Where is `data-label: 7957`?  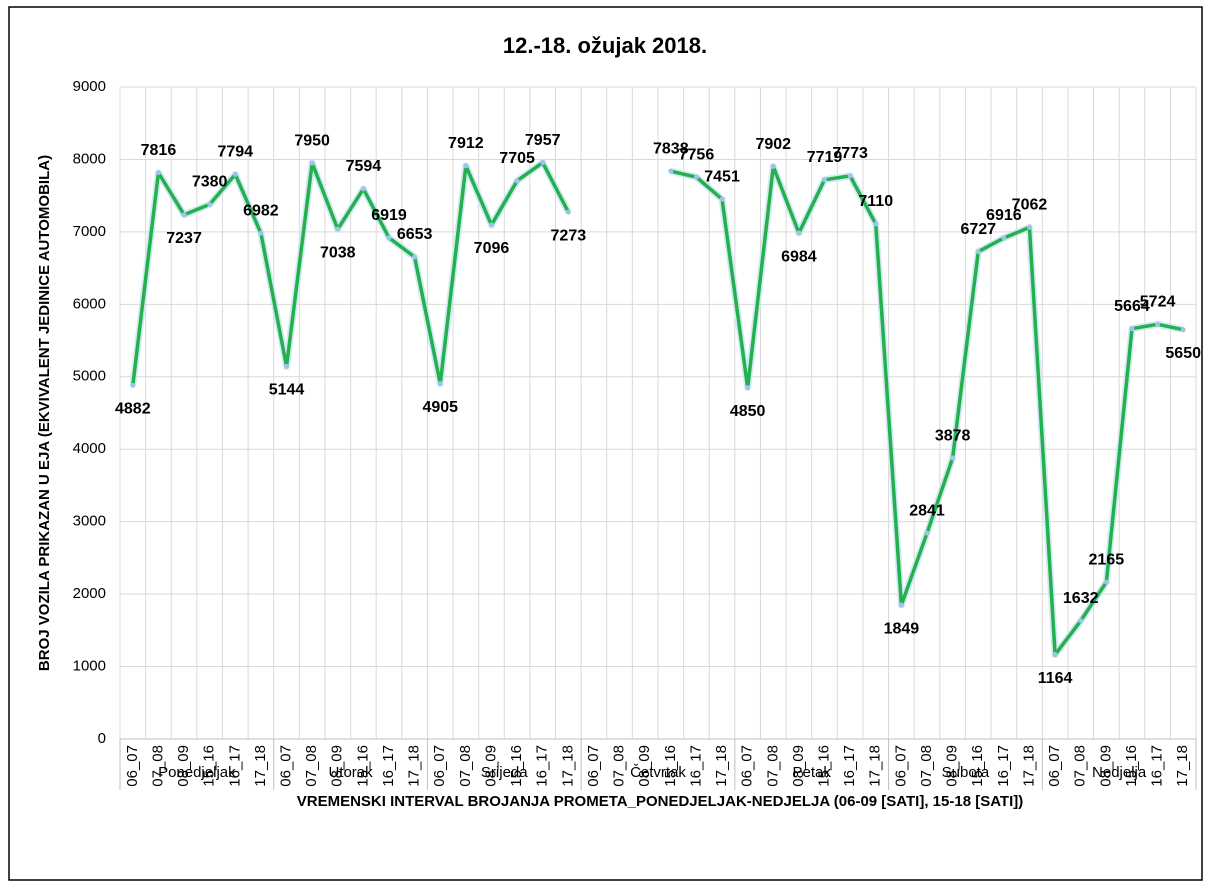 data-label: 7957 is located at coordinates (543, 140).